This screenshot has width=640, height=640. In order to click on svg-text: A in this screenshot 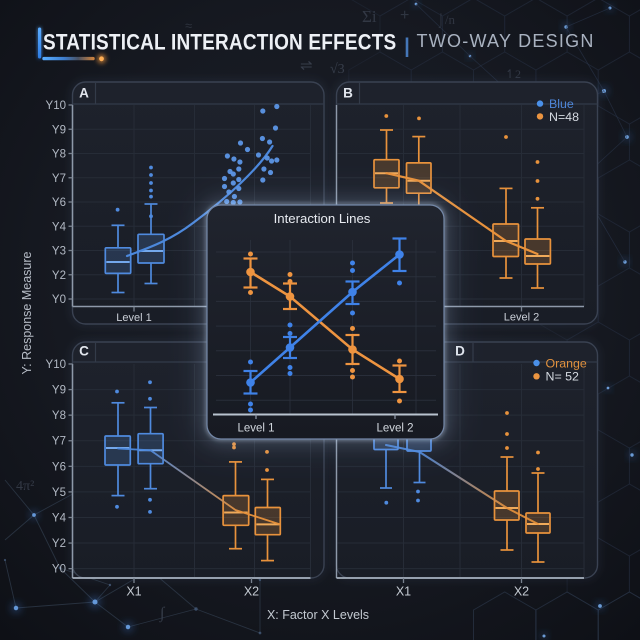, I will do `click(84, 93)`.